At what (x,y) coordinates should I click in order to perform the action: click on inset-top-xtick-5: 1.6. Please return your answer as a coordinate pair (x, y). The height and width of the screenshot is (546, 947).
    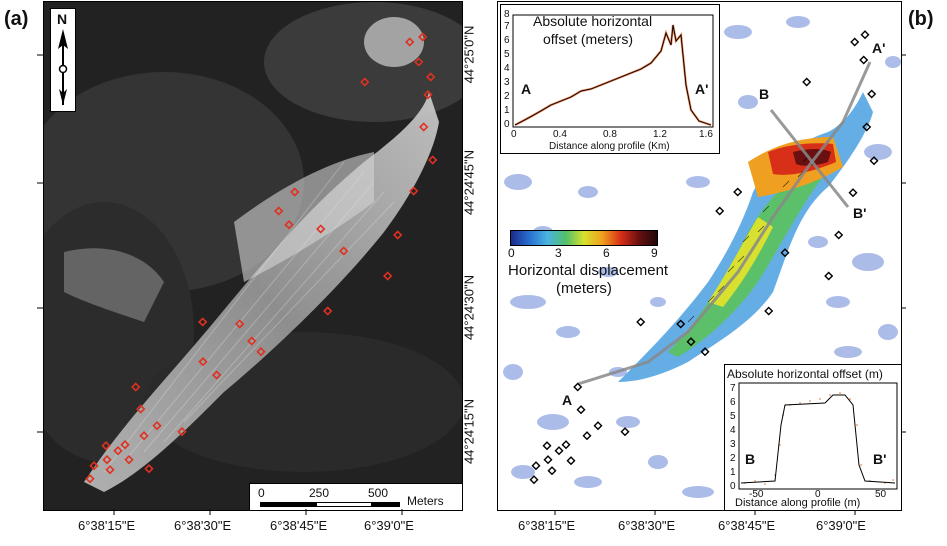
    Looking at the image, I should click on (706, 134).